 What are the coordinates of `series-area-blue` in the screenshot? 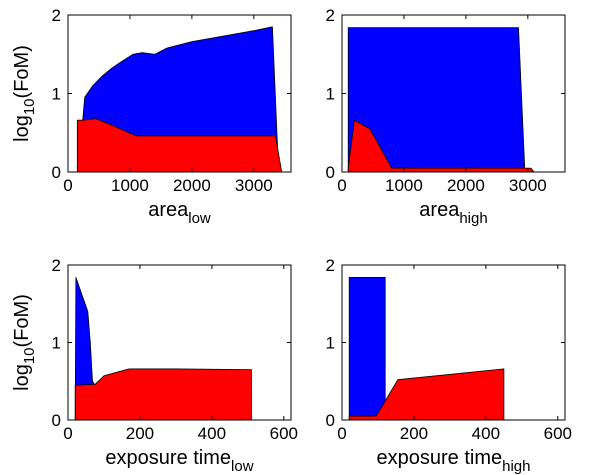 It's located at (367, 348).